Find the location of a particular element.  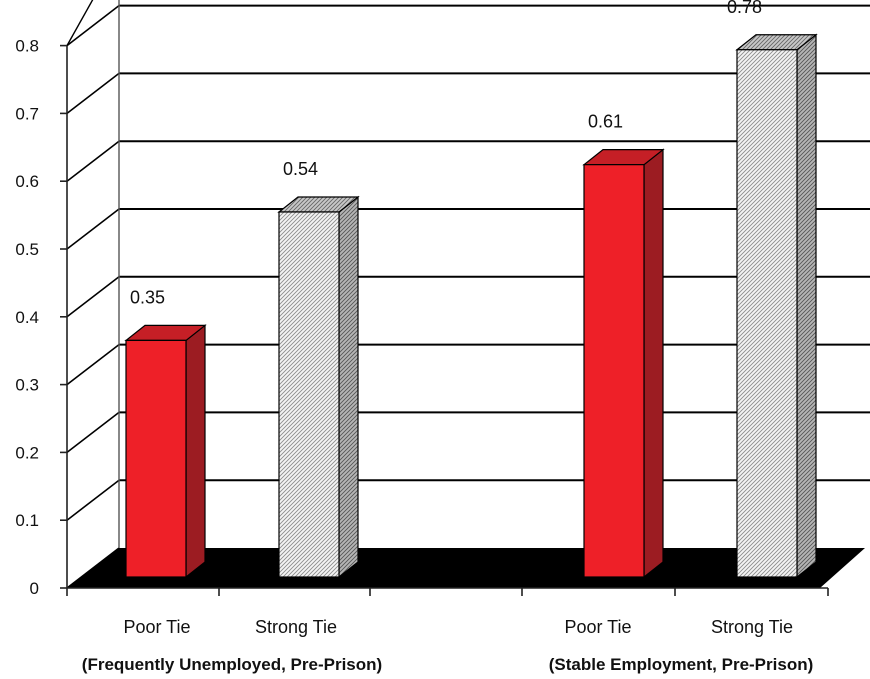

y-tick-label: 0.3 is located at coordinates (27, 385).